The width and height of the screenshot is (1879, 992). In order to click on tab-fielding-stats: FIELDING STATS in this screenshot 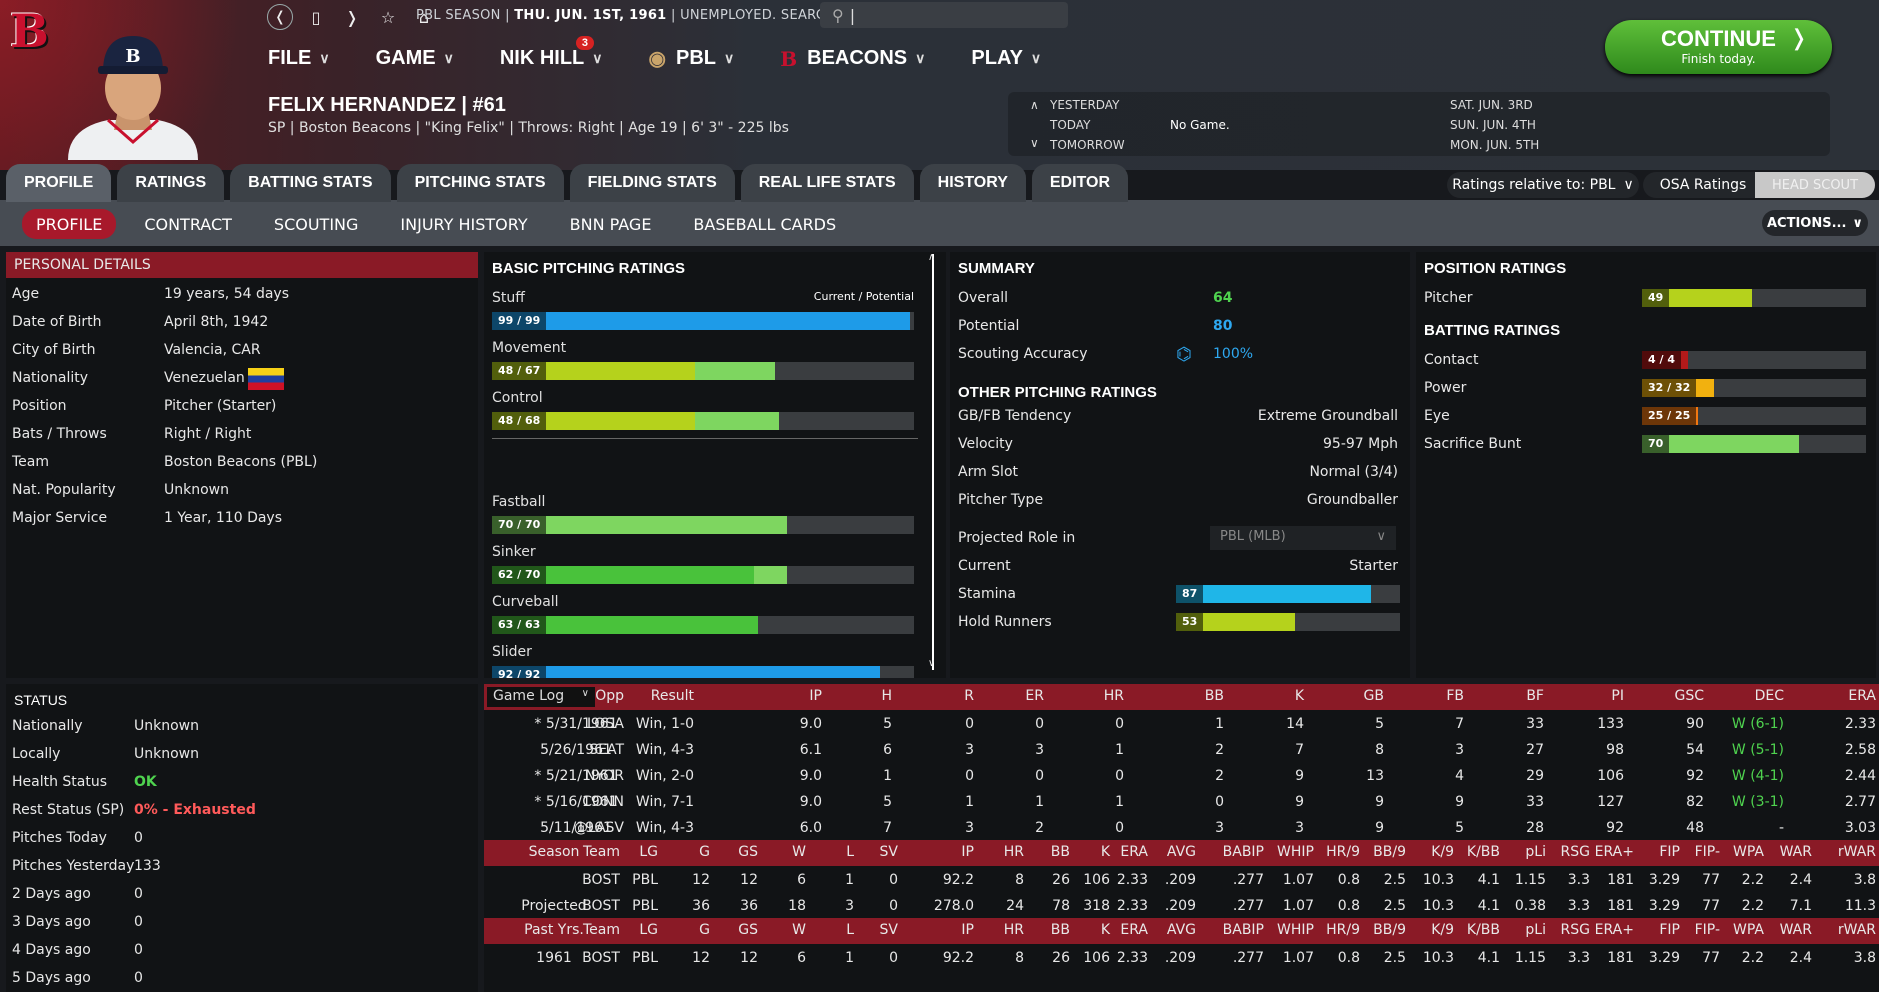, I will do `click(652, 183)`.